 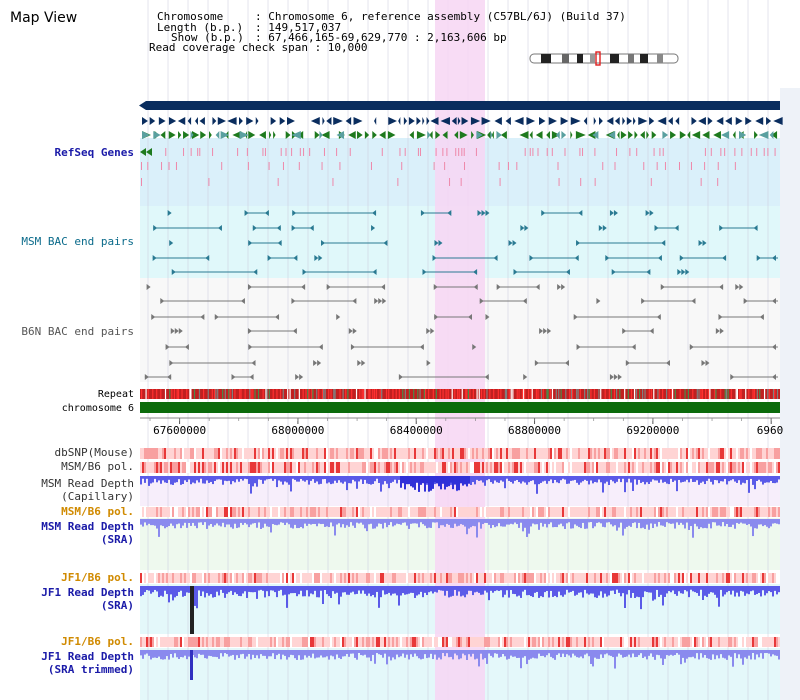 I want to click on track-label-msm-b6-pol-2: MSM/B6 pol., so click(x=97, y=511).